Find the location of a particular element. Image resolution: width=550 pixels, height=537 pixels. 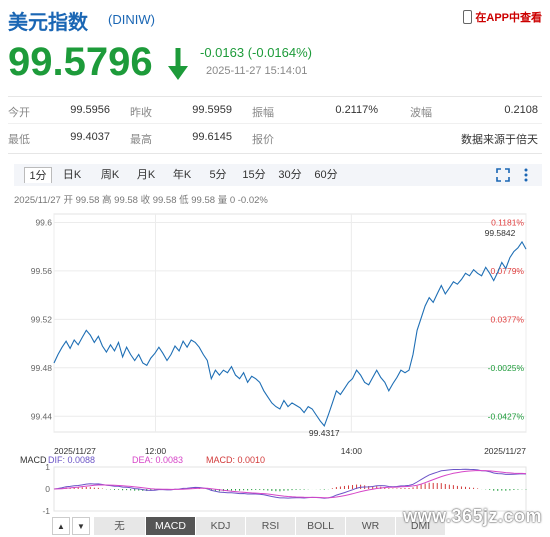

macd-frame is located at coordinates (290, 489).